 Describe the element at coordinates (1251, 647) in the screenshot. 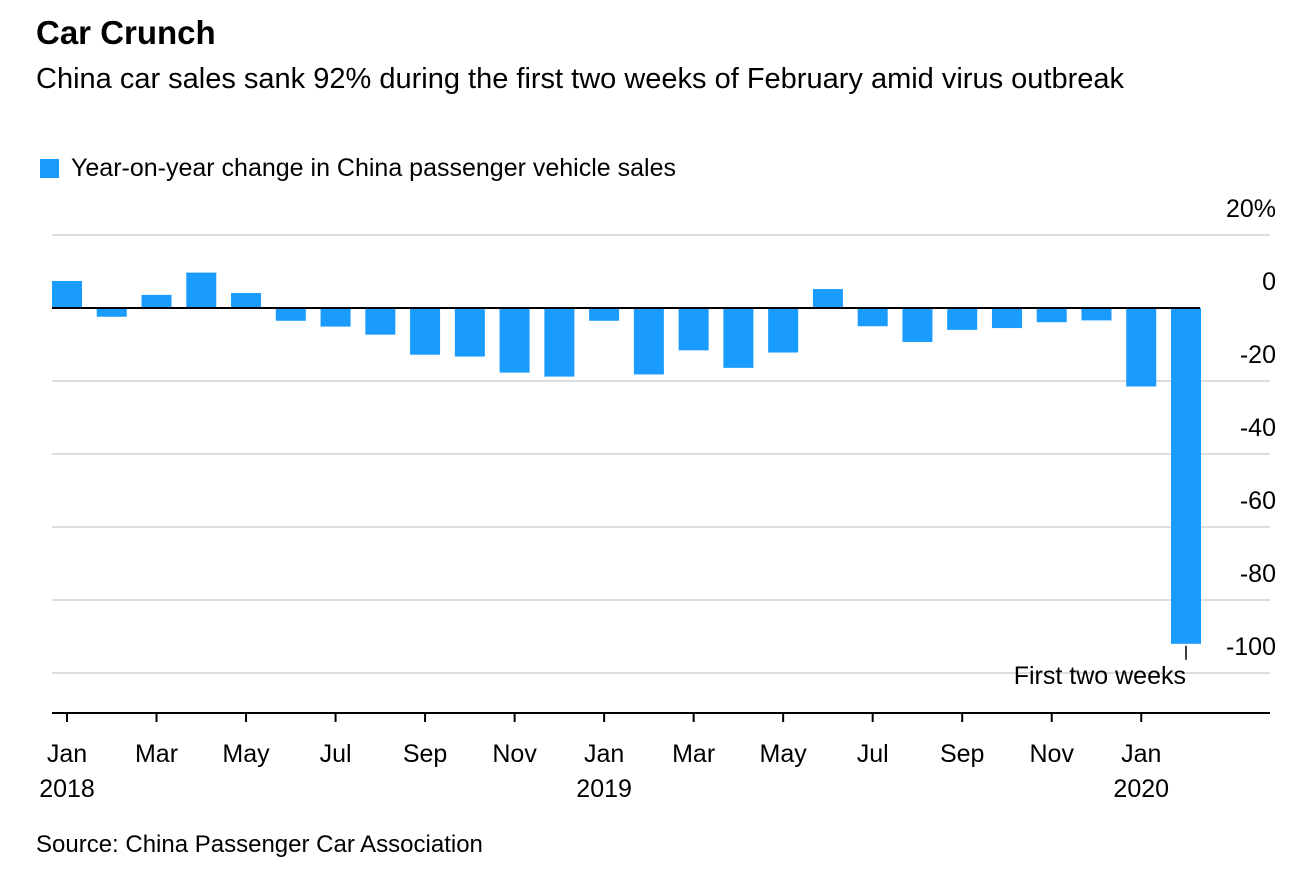

I see `y-tick-label: -100` at that location.